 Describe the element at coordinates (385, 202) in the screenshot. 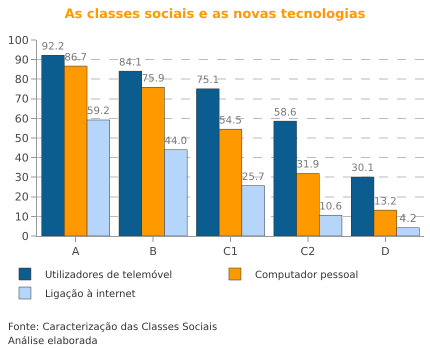

I see `data-label: 13.2` at that location.